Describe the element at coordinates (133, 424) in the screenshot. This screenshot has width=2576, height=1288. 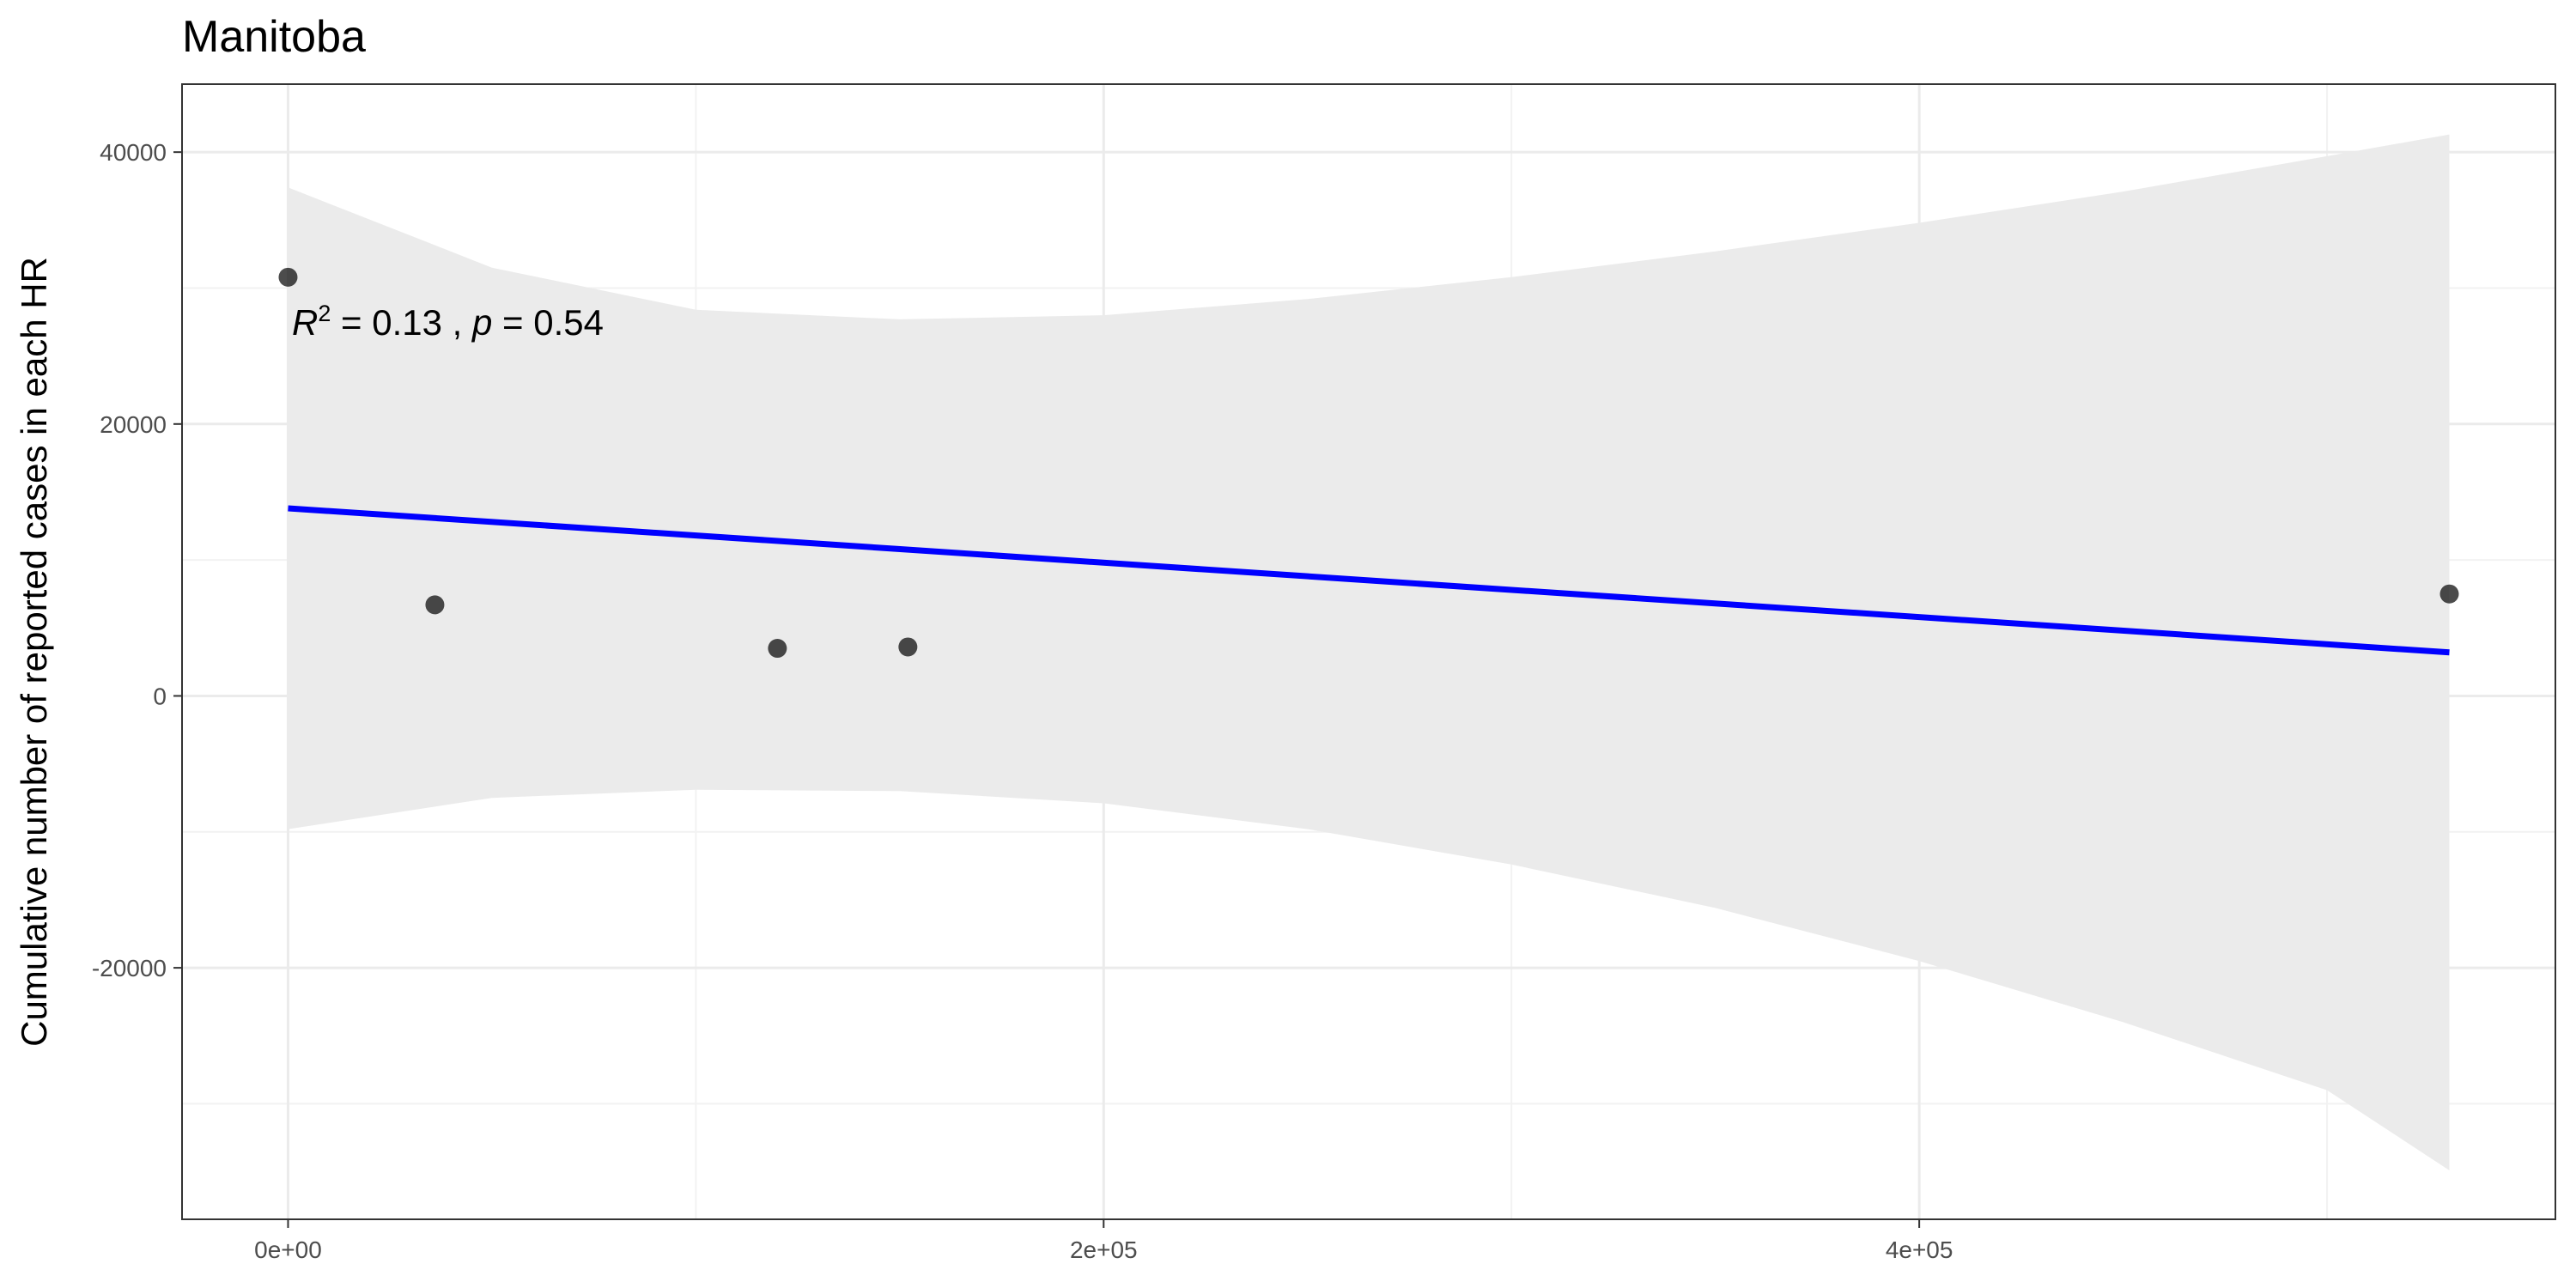
I see `y-tick-label-2: 20000` at that location.